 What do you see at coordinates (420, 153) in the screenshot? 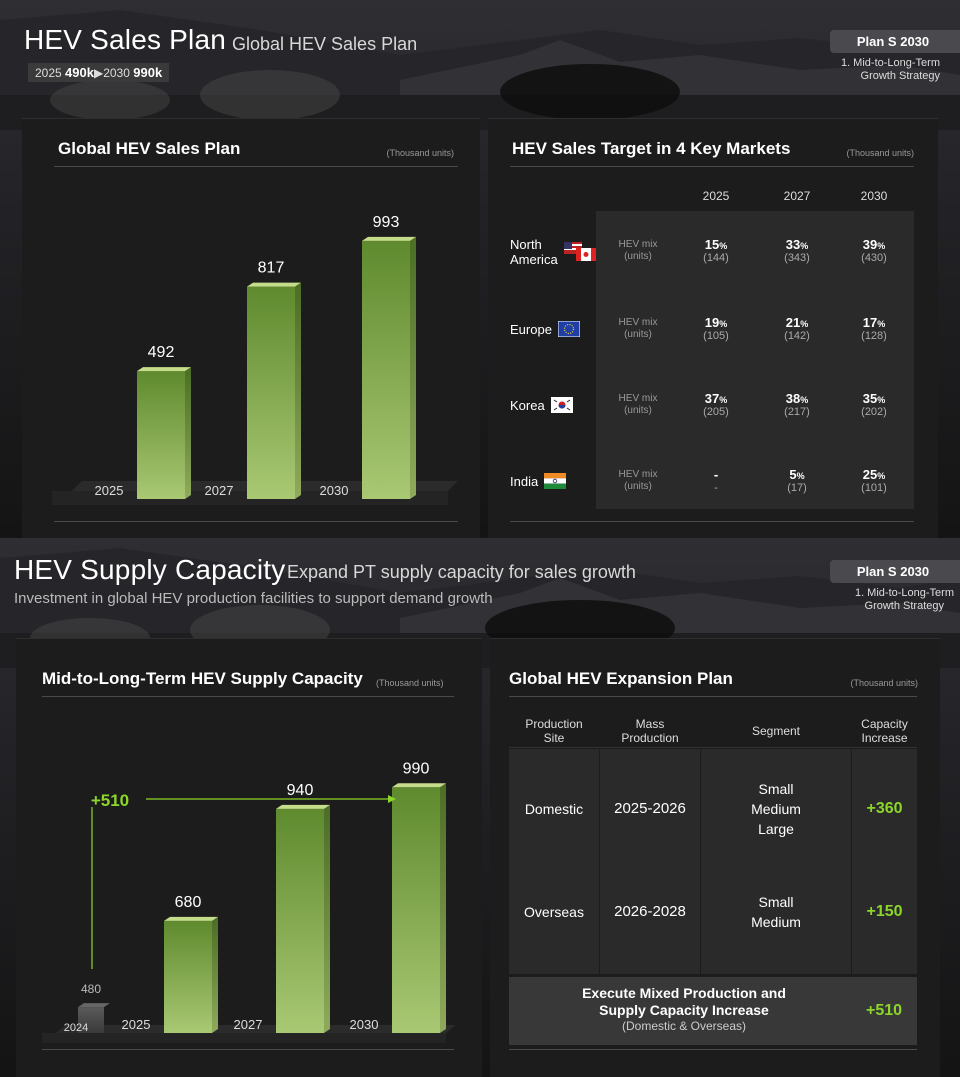
I see `sales-plan-unit: (Thousand units)` at bounding box center [420, 153].